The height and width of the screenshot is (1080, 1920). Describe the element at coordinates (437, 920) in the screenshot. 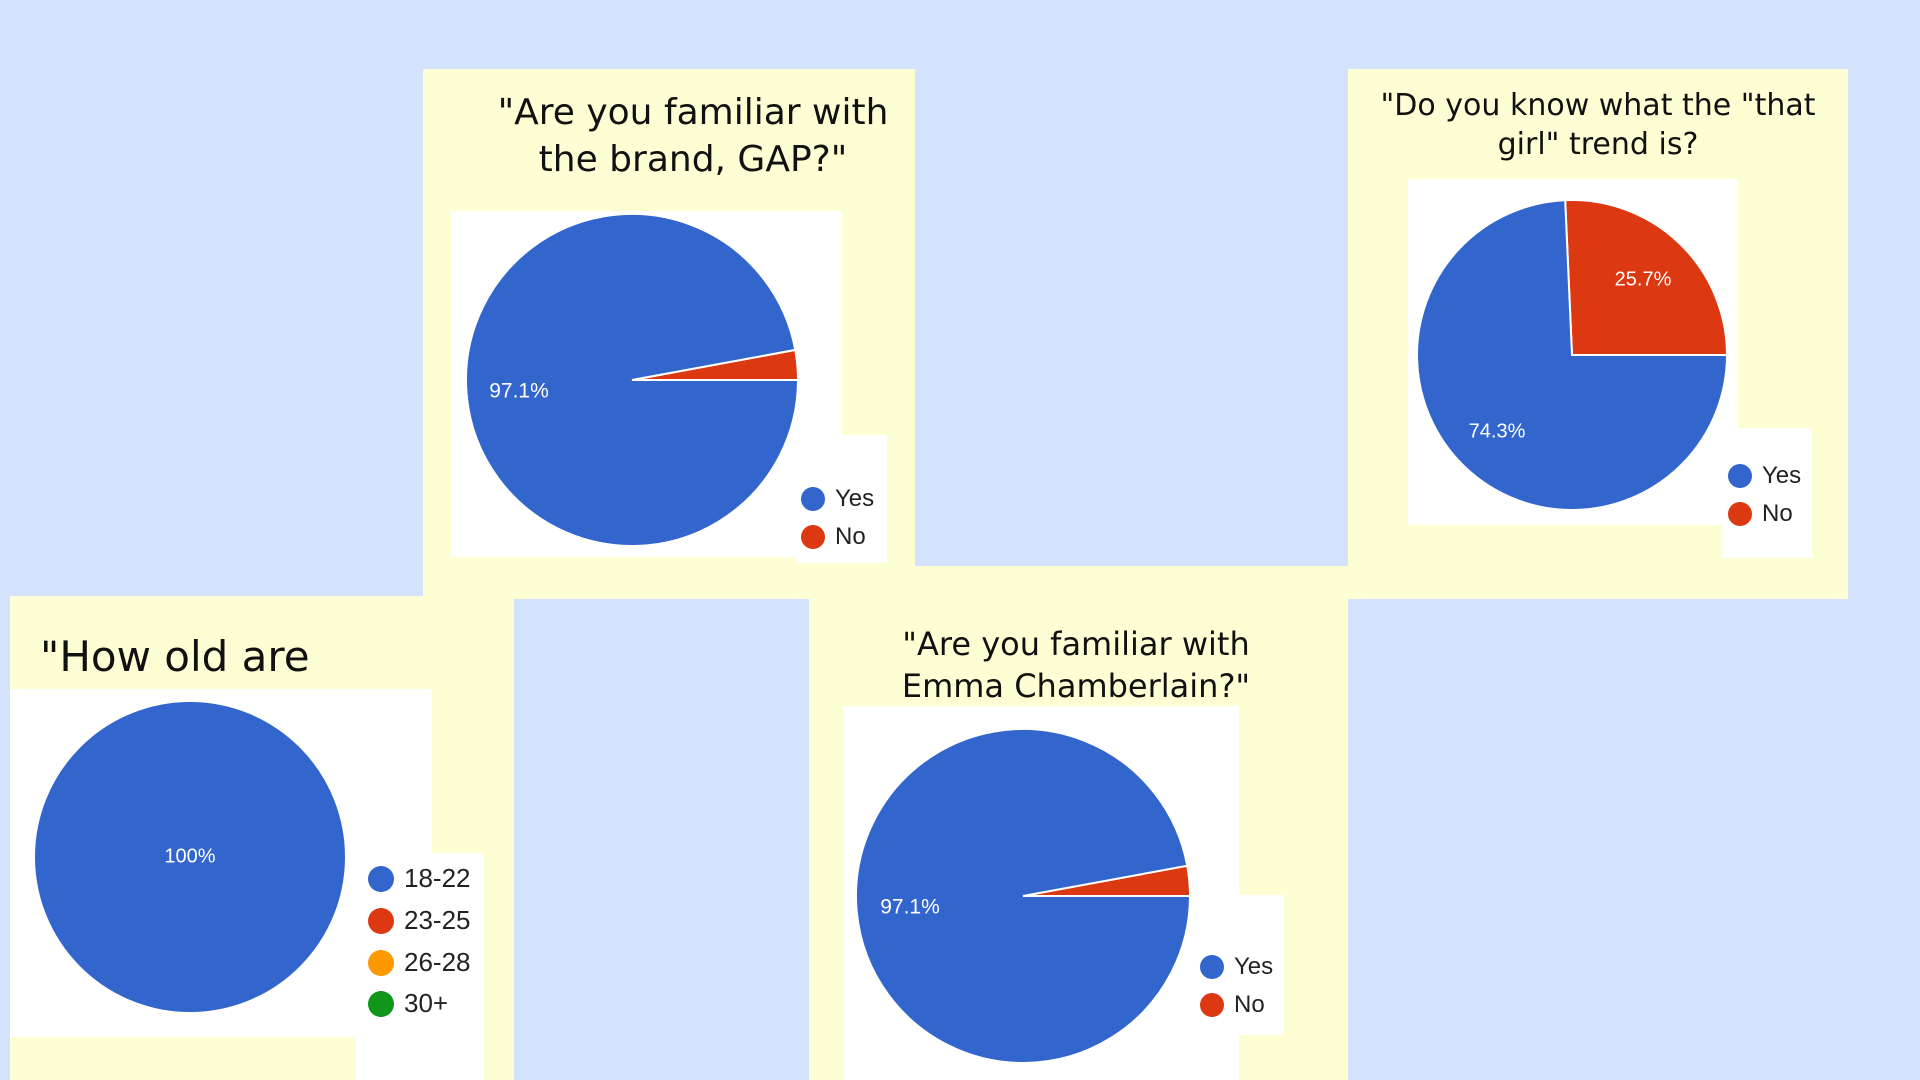

I see `legend-label-23-25: 23-25` at that location.